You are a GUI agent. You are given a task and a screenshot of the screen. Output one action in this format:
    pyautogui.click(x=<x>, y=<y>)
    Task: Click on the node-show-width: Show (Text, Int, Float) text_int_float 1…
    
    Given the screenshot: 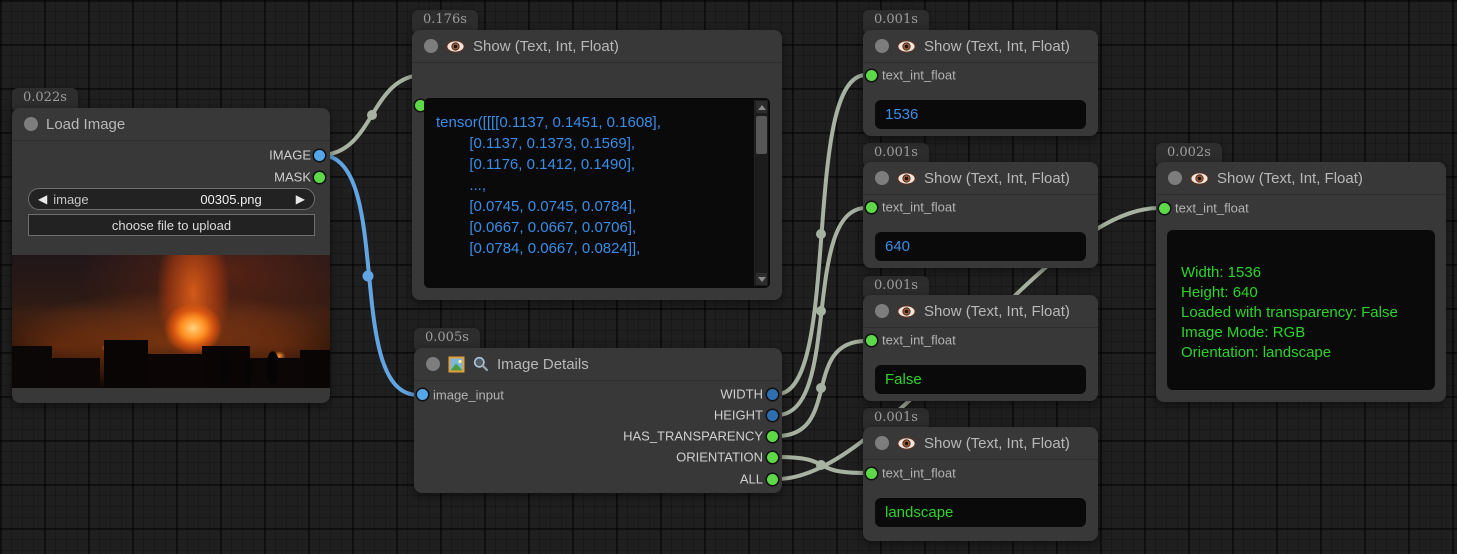 What is the action you would take?
    pyautogui.click(x=980, y=83)
    